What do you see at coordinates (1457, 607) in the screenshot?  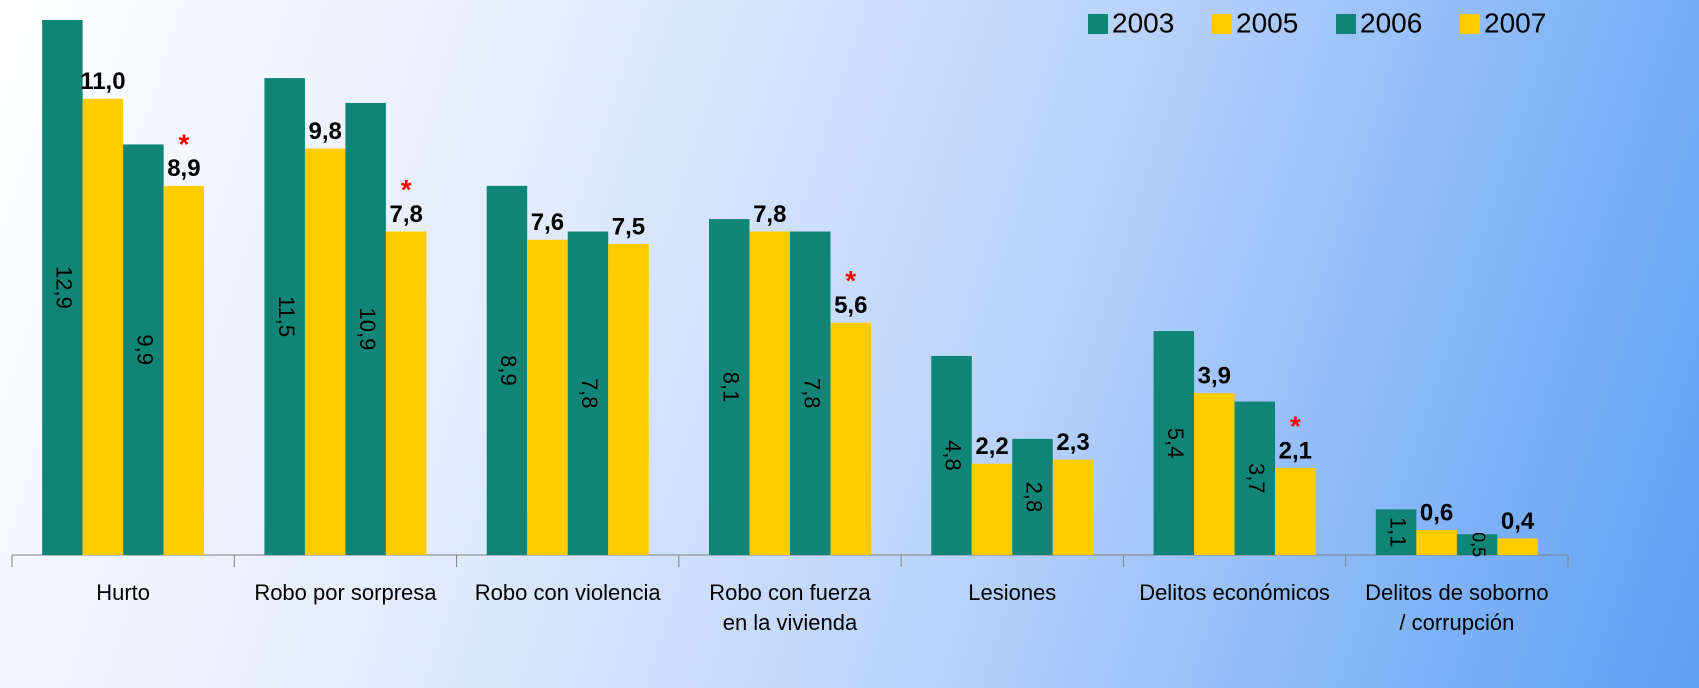 I see `x-tick-label: Delitos de soborno / corrupción` at bounding box center [1457, 607].